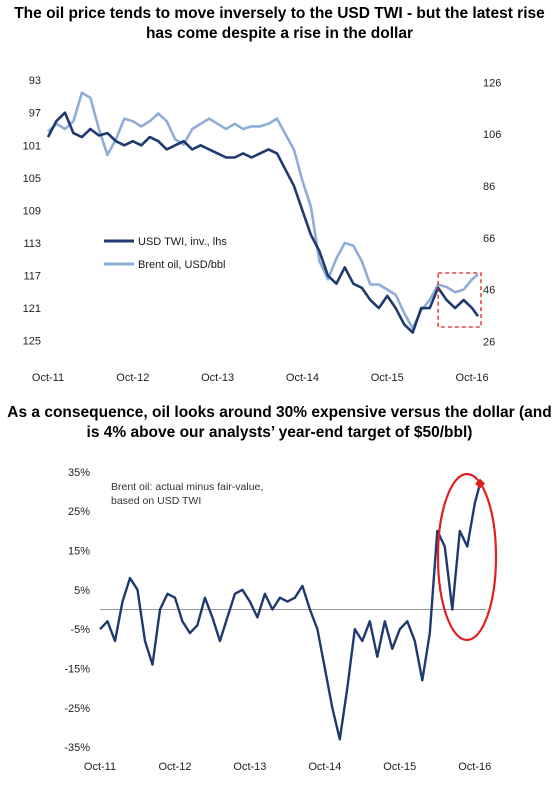  Describe the element at coordinates (187, 487) in the screenshot. I see `annotation-line-1: Brent oil: actual minus fair-value,` at that location.